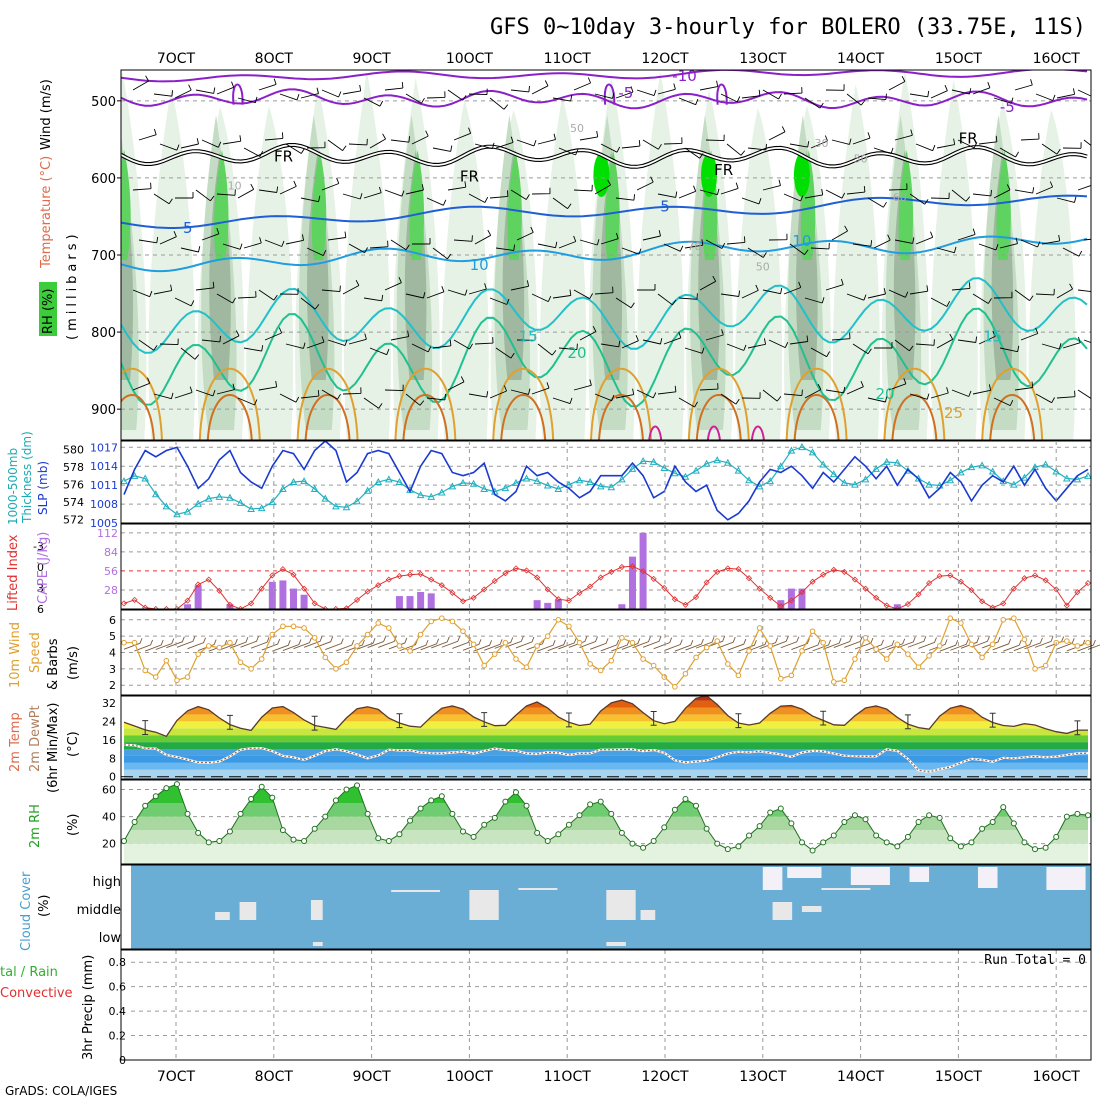  Describe the element at coordinates (46, 114) in the screenshot. I see `upper-wind-label: Wind (m/s)` at that location.